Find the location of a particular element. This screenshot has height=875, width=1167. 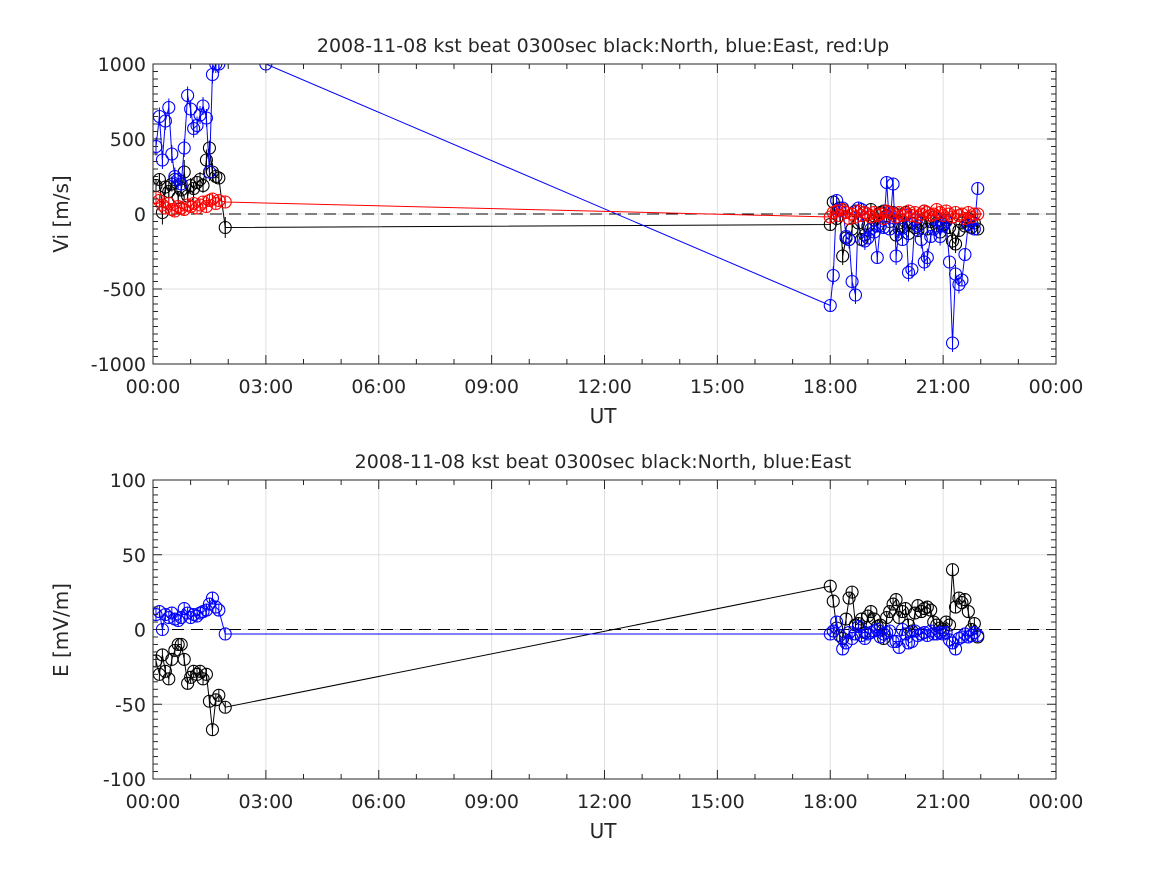

efield-series-group is located at coordinates (569, 650).